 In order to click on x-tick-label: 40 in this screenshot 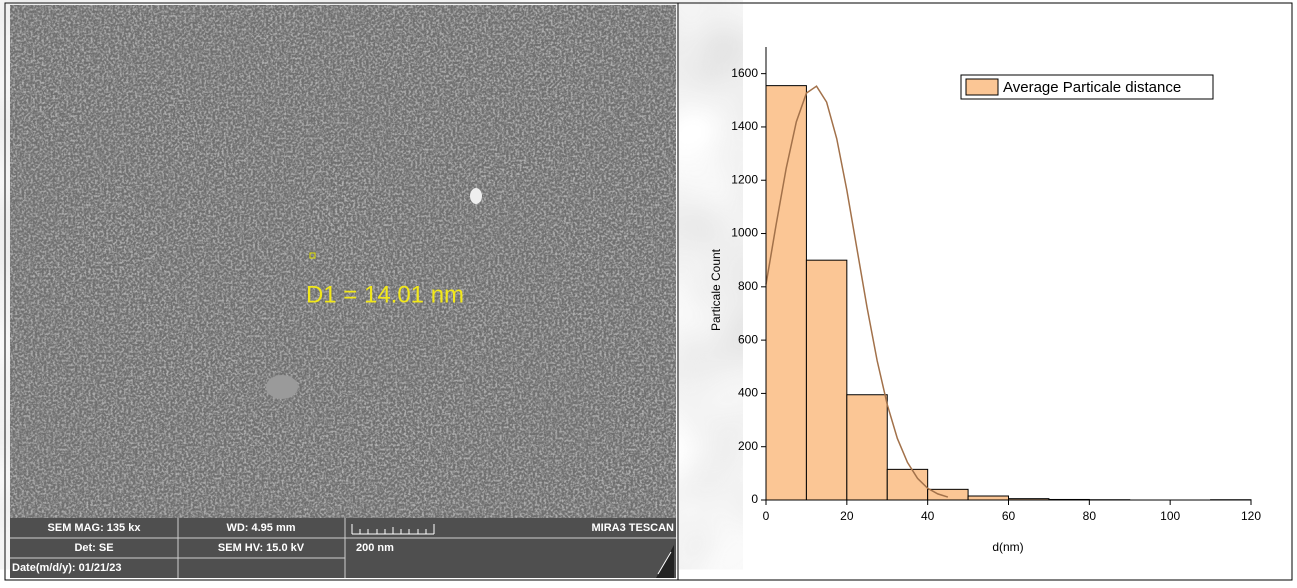, I will do `click(928, 516)`.